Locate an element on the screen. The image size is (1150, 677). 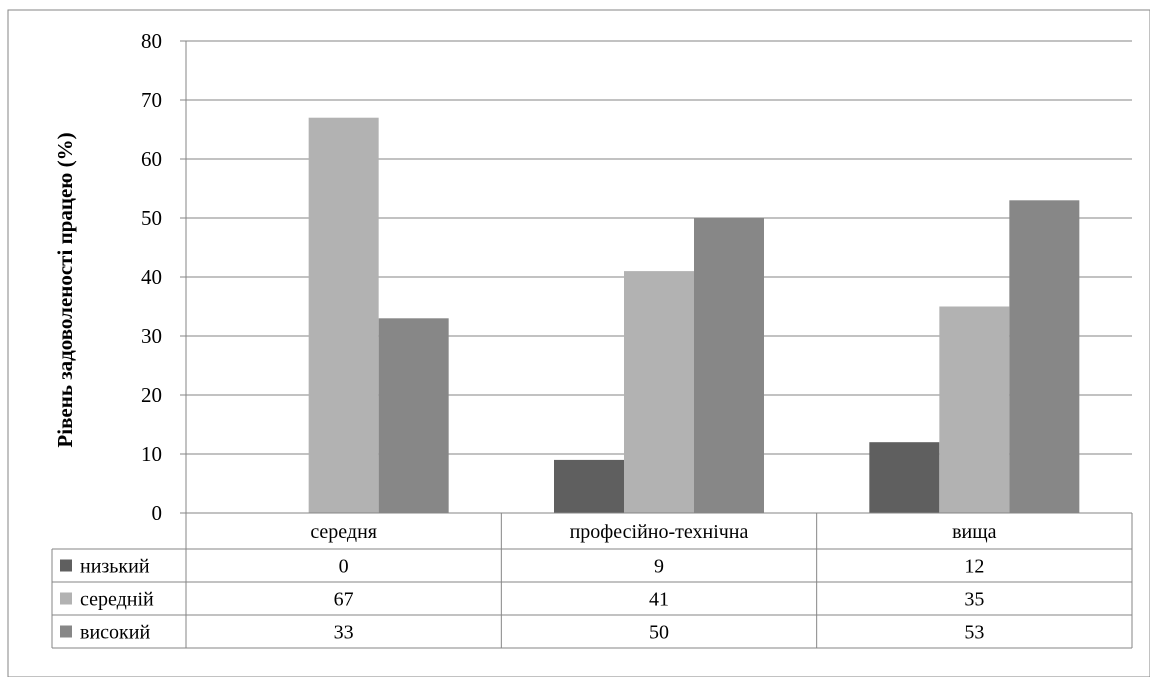
data-label: 50 is located at coordinates (659, 633).